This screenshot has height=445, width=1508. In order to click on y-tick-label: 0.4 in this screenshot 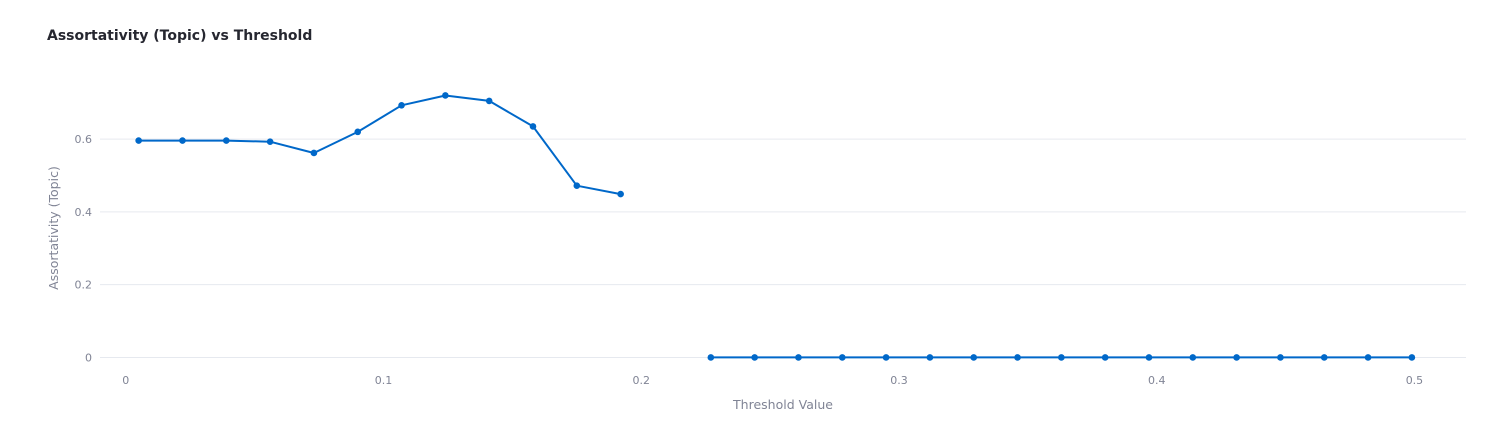, I will do `click(84, 212)`.